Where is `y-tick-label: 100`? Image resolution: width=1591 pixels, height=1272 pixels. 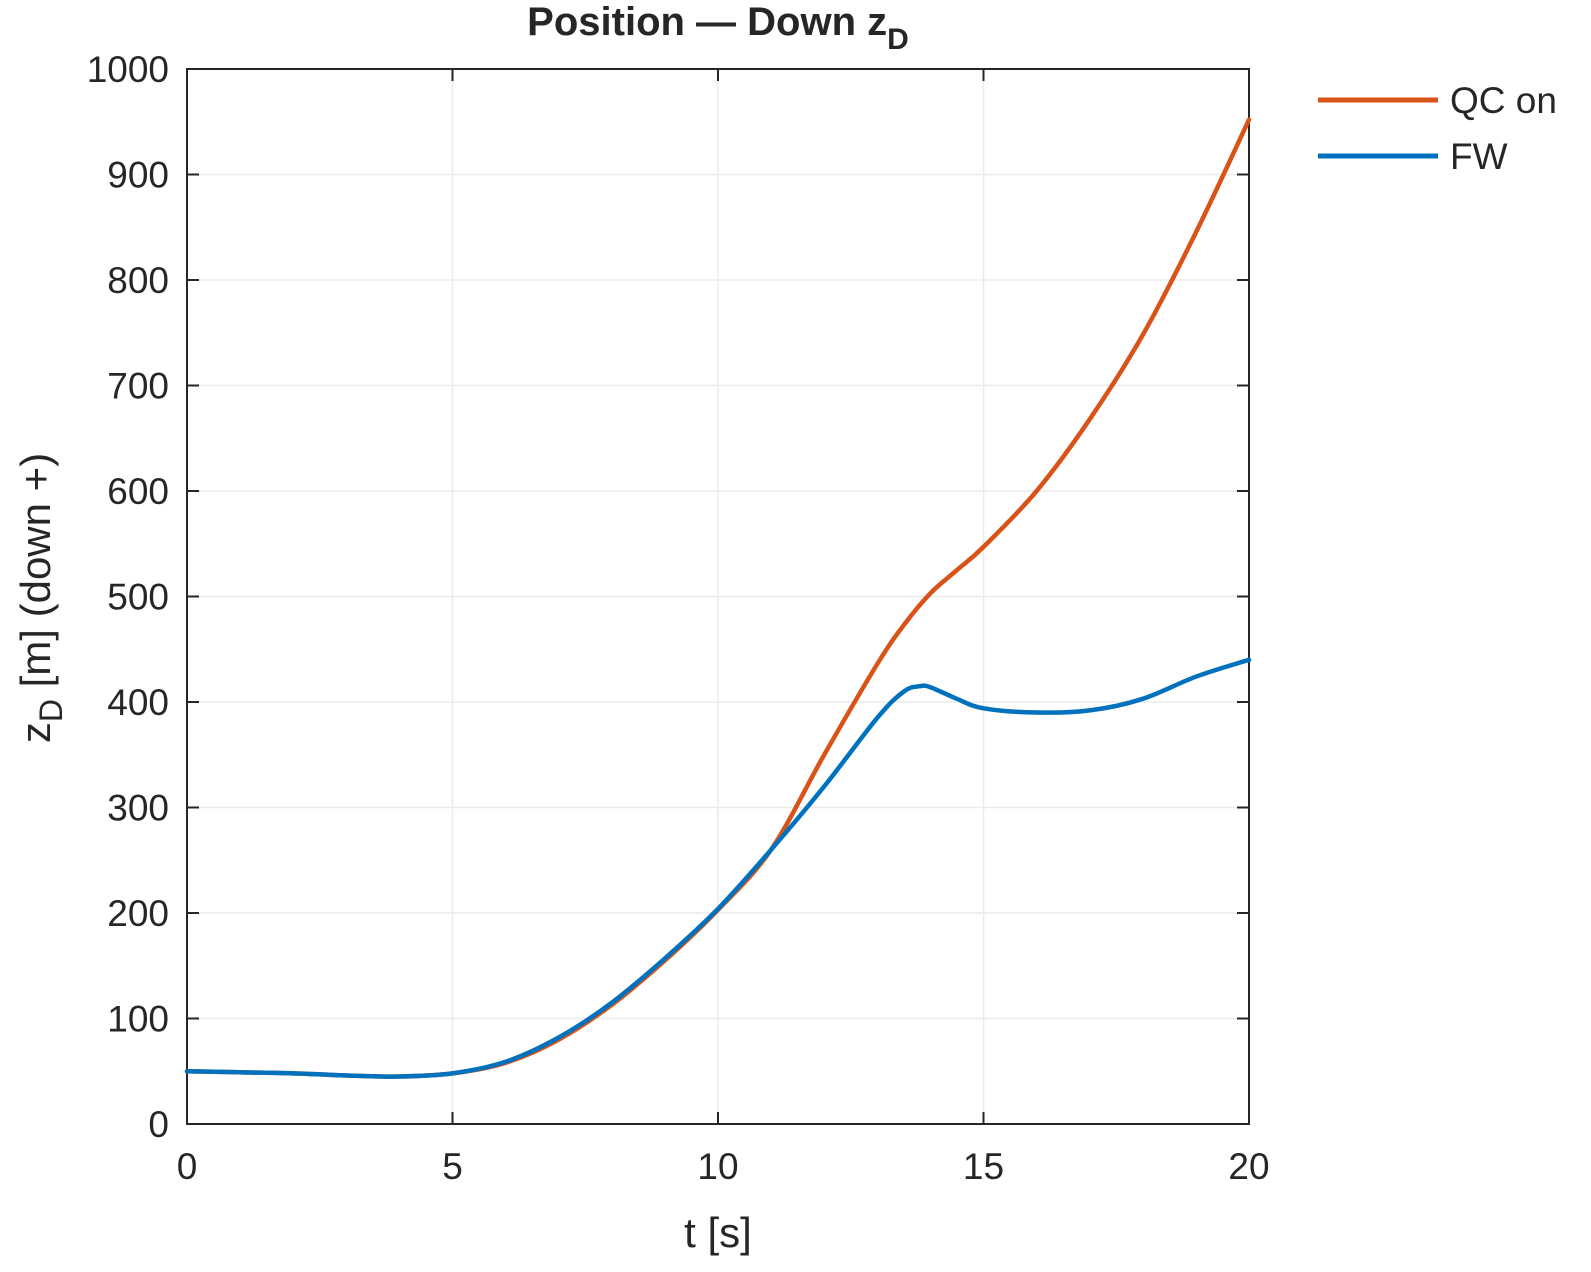 y-tick-label: 100 is located at coordinates (138, 1019).